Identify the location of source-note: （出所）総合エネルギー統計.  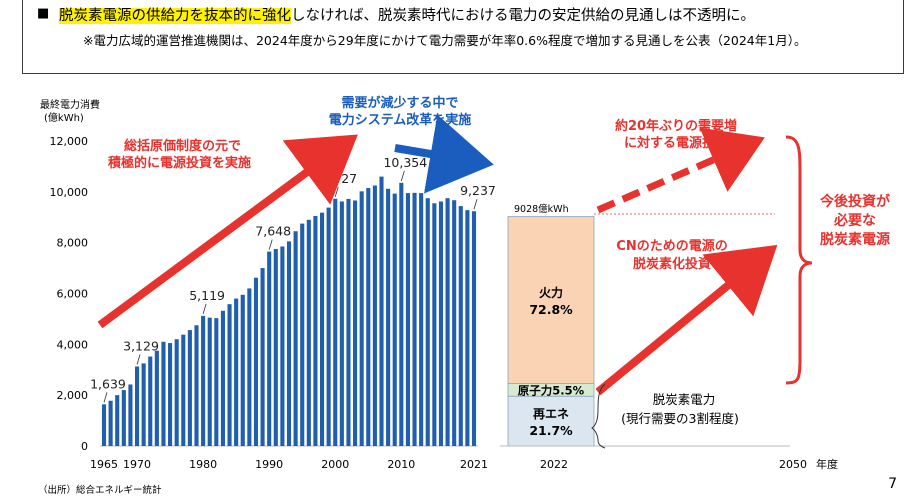
(100, 490).